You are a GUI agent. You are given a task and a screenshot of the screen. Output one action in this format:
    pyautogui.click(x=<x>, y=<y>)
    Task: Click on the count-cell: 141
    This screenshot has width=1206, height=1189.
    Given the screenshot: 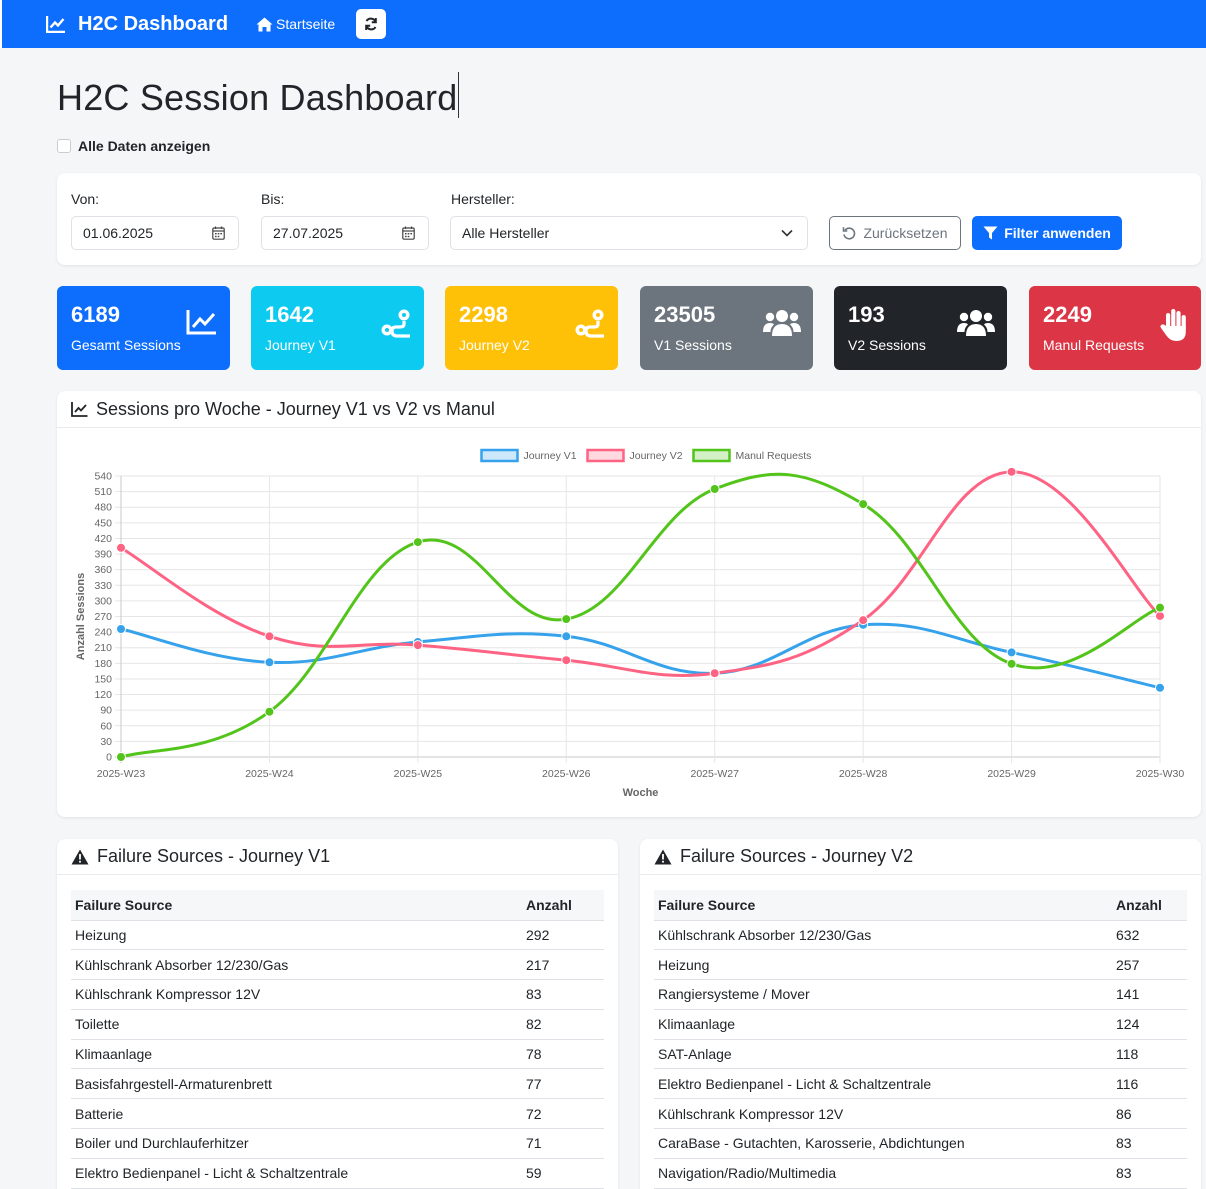 What is the action you would take?
    pyautogui.click(x=1149, y=994)
    